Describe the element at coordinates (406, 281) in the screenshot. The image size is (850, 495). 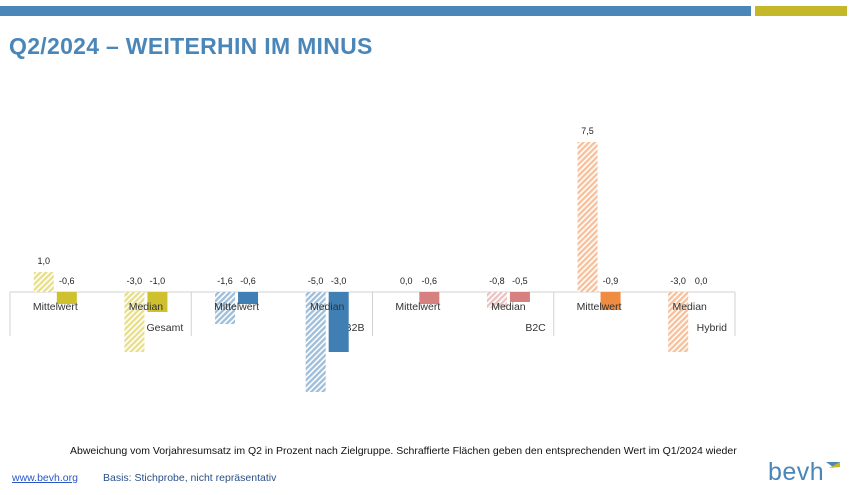
I see `data-label-q1: 0,0` at that location.